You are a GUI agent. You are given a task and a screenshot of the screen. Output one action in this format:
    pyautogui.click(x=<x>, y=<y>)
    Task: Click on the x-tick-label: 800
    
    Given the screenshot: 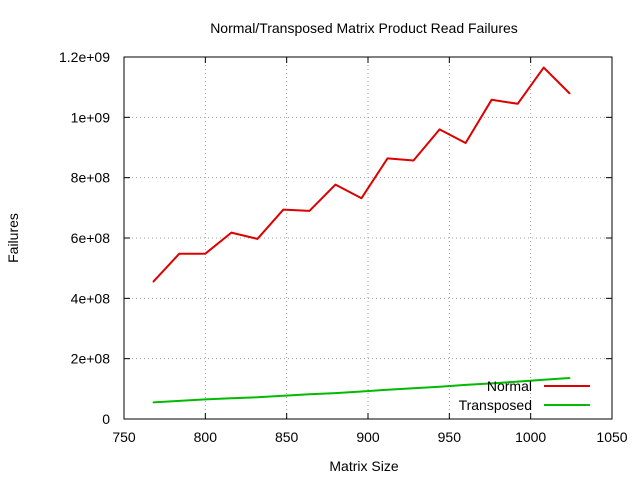 What is the action you would take?
    pyautogui.click(x=206, y=437)
    